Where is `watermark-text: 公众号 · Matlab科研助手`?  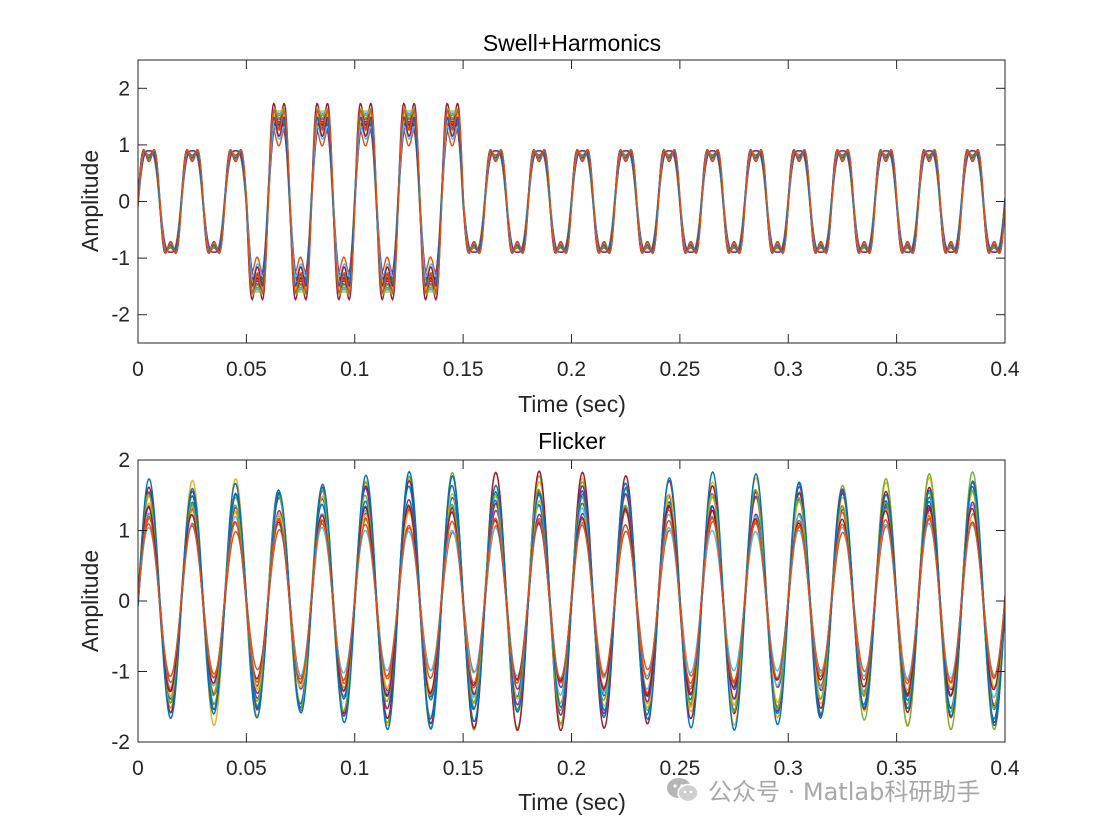
watermark-text: 公众号 · Matlab科研助手 is located at coordinates (844, 792).